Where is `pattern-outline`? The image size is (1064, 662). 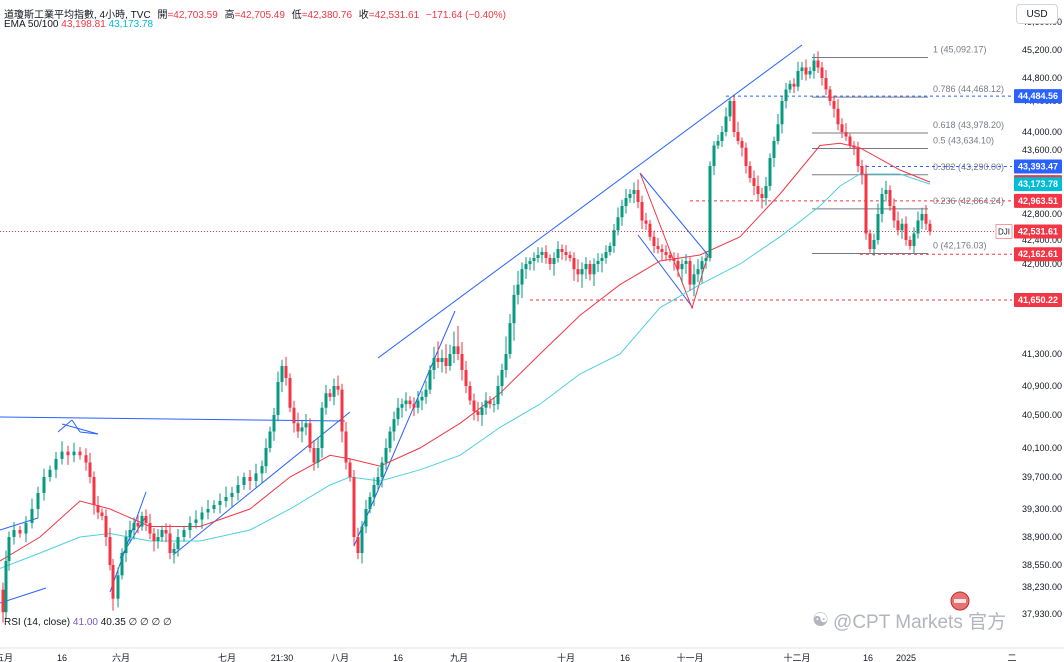 pattern-outline is located at coordinates (674, 241).